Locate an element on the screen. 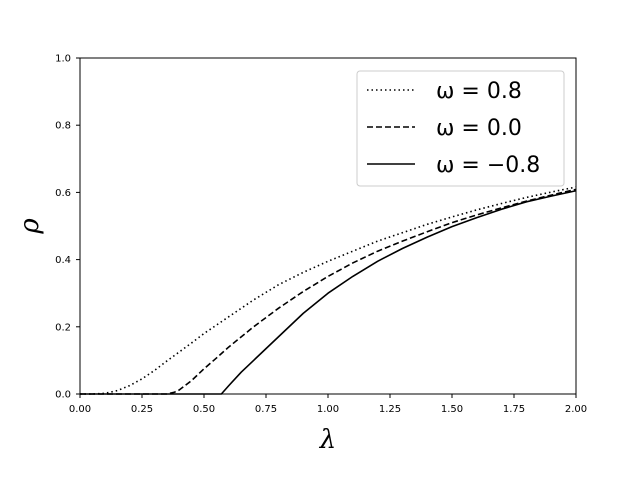 The height and width of the screenshot is (480, 640). y-axis-ticks: 0.0 0.2 0.4 0.6 0.8 1.0 is located at coordinates (67, 227).